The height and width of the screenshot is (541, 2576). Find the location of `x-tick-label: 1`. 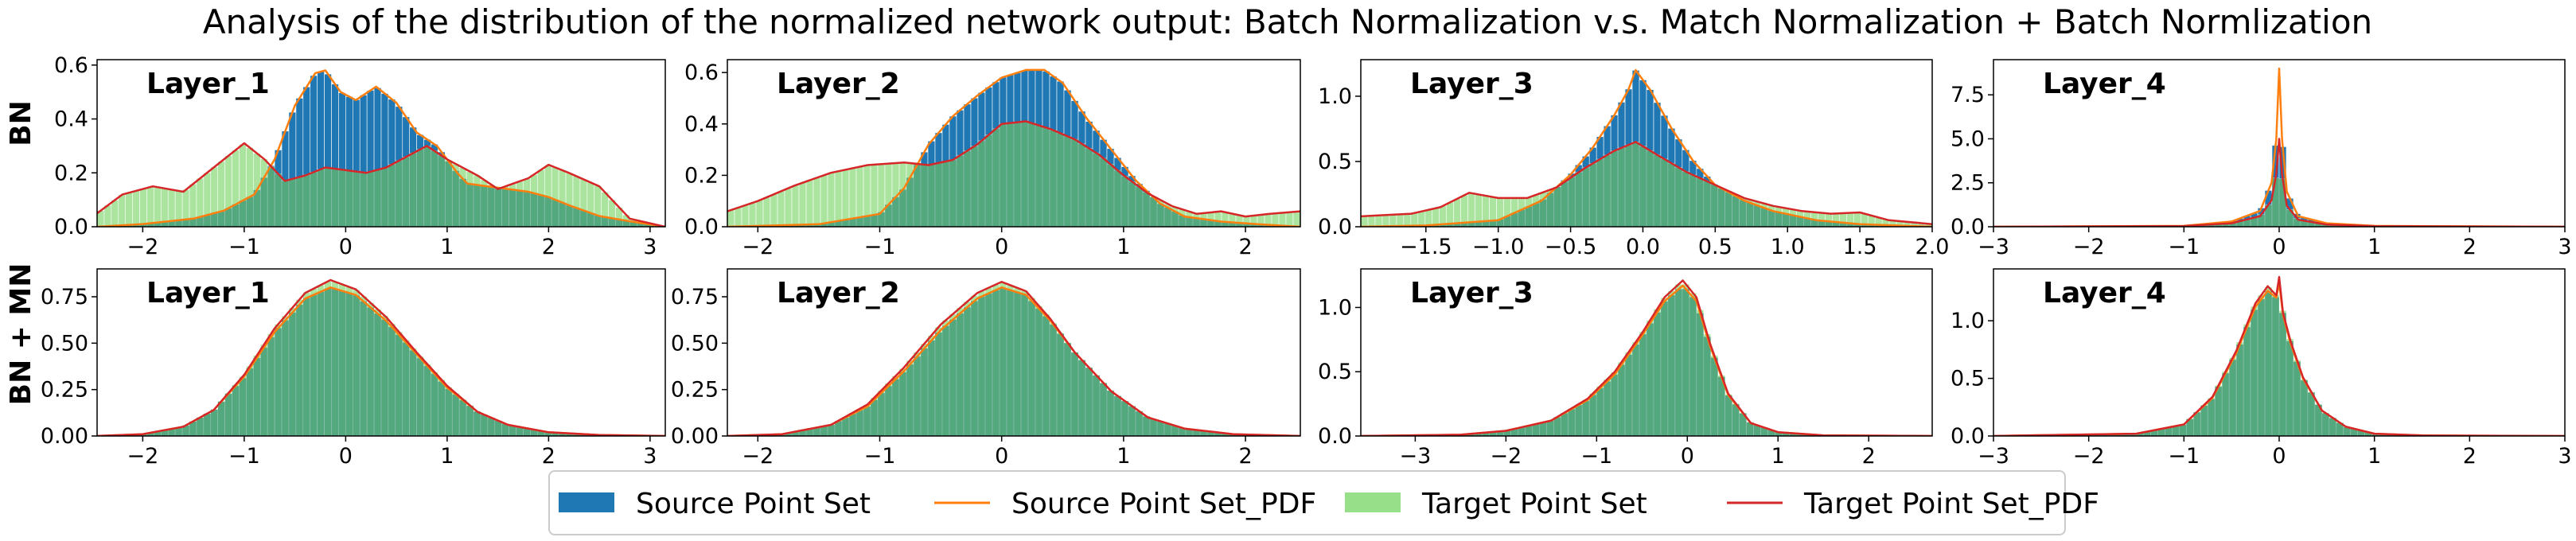

x-tick-label: 1 is located at coordinates (447, 247).